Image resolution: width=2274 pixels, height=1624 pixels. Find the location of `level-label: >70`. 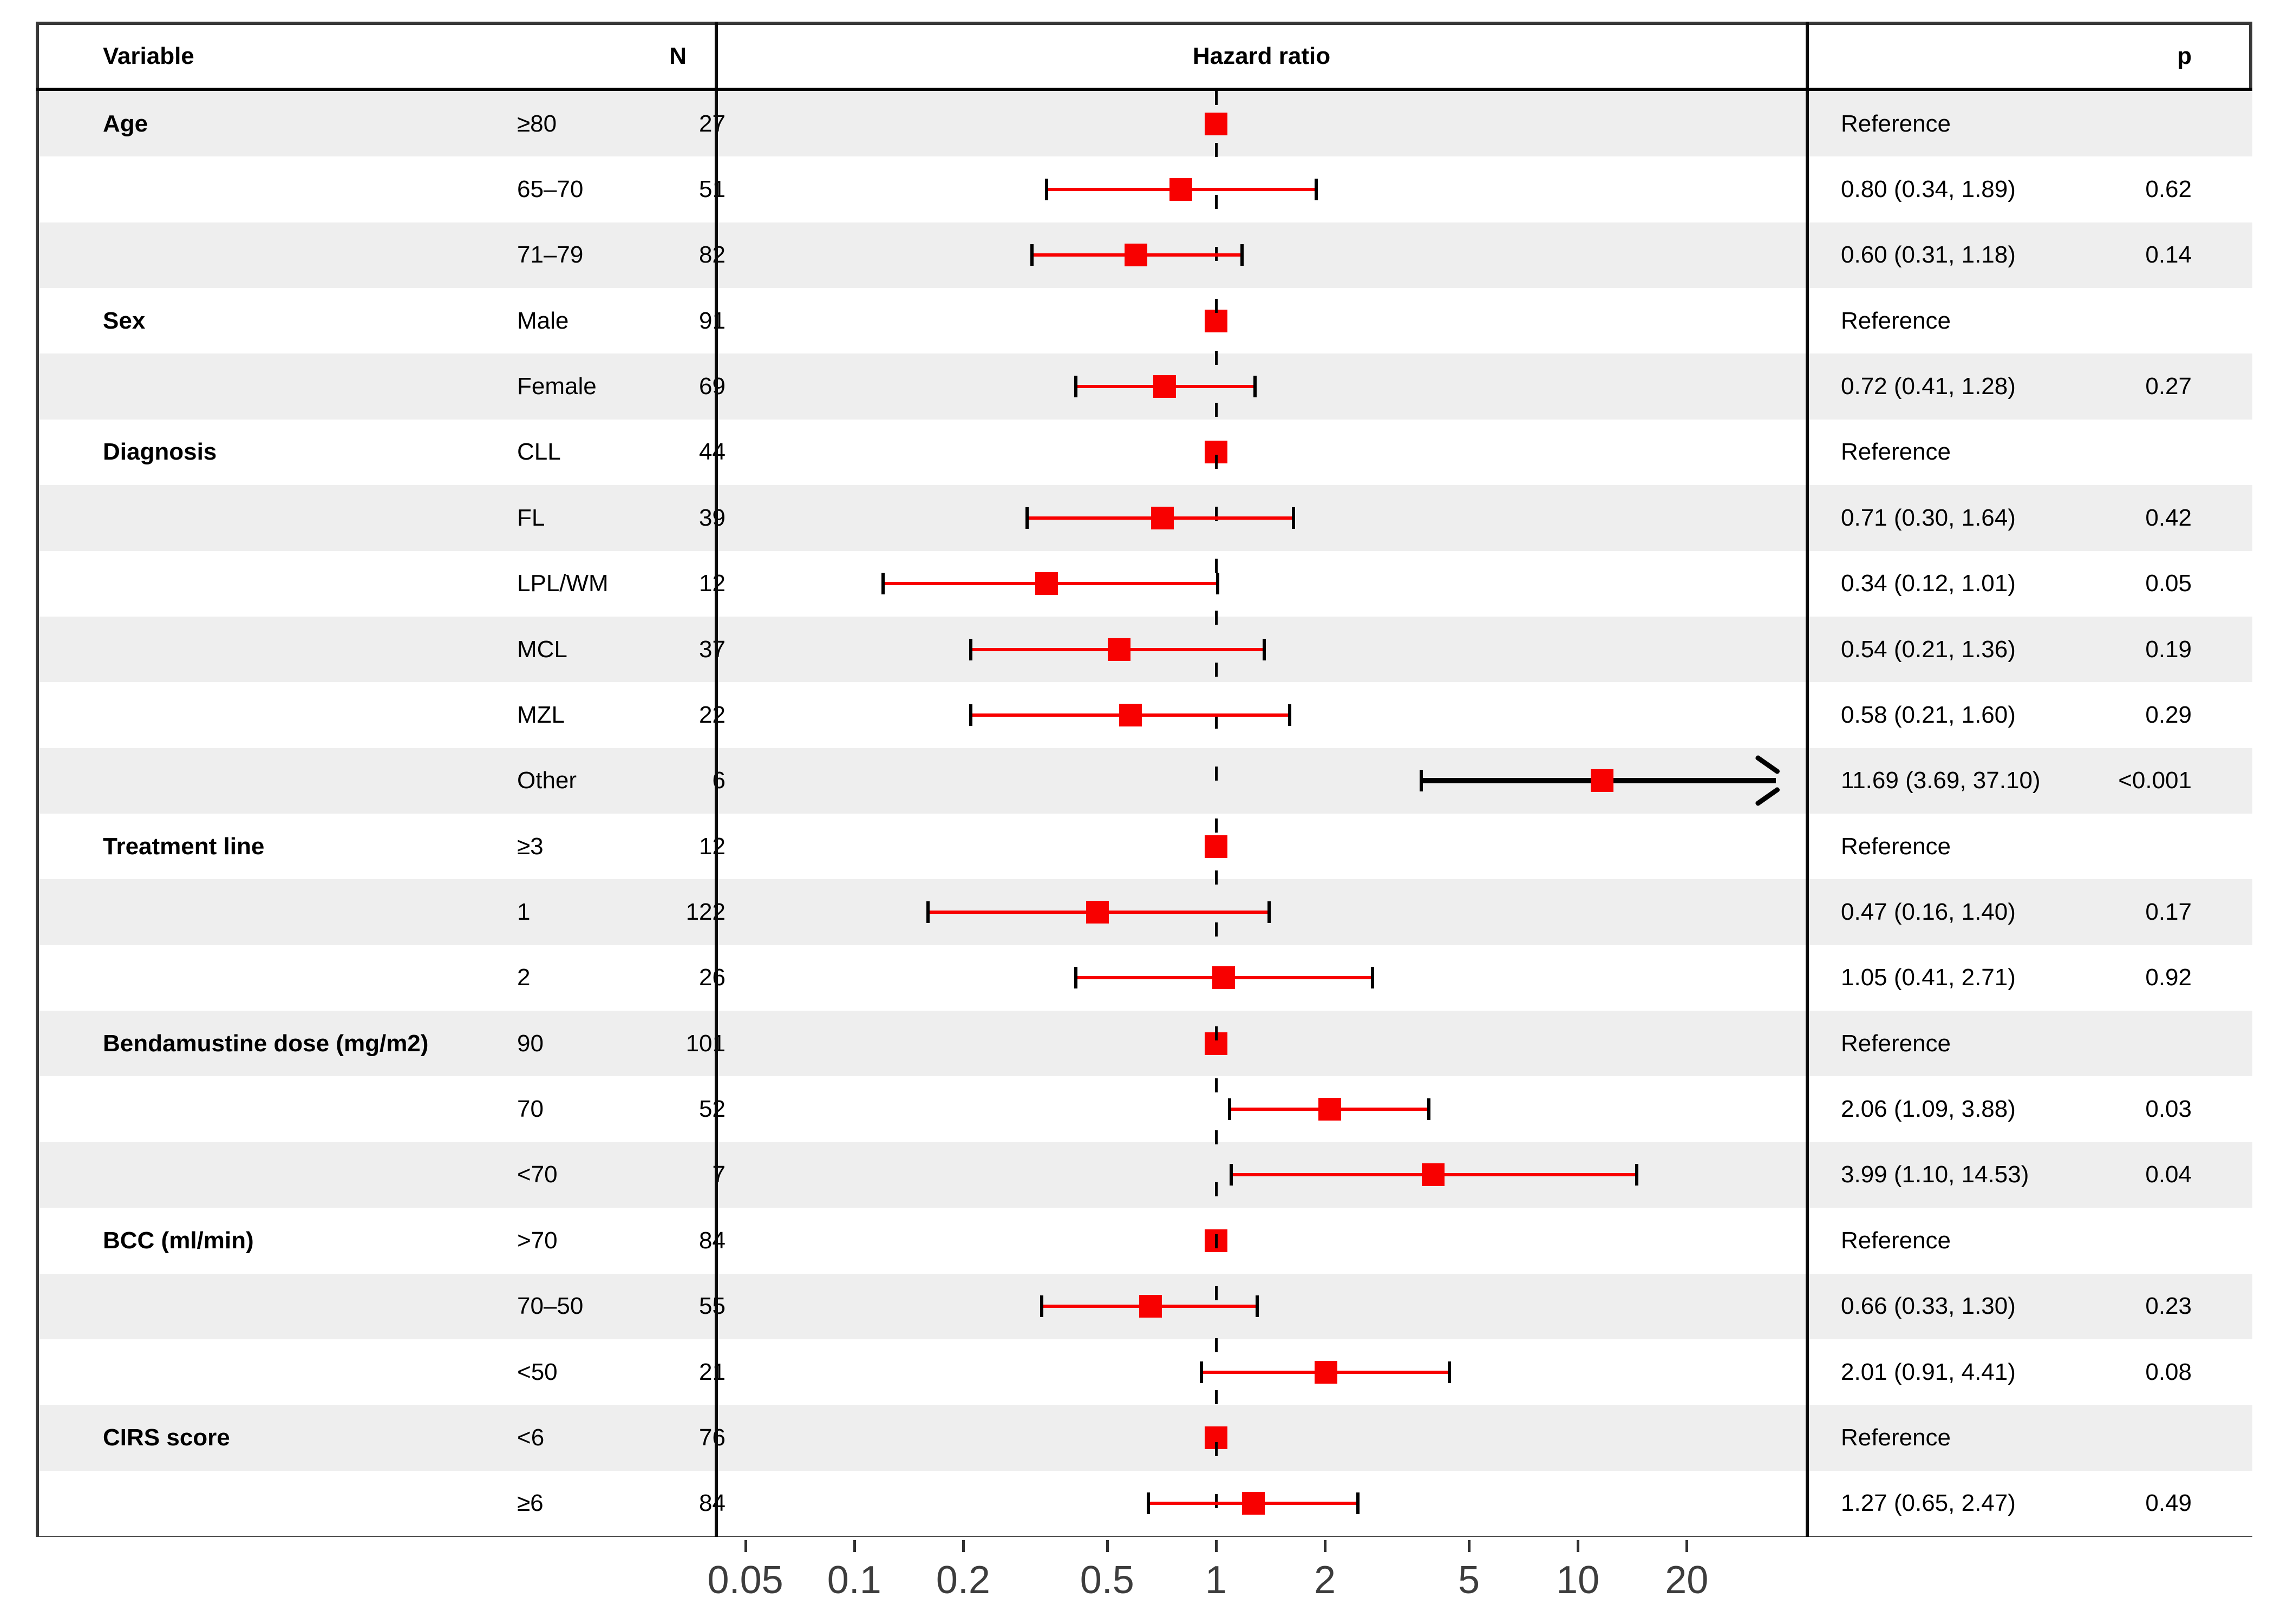

level-label: >70 is located at coordinates (538, 1241).